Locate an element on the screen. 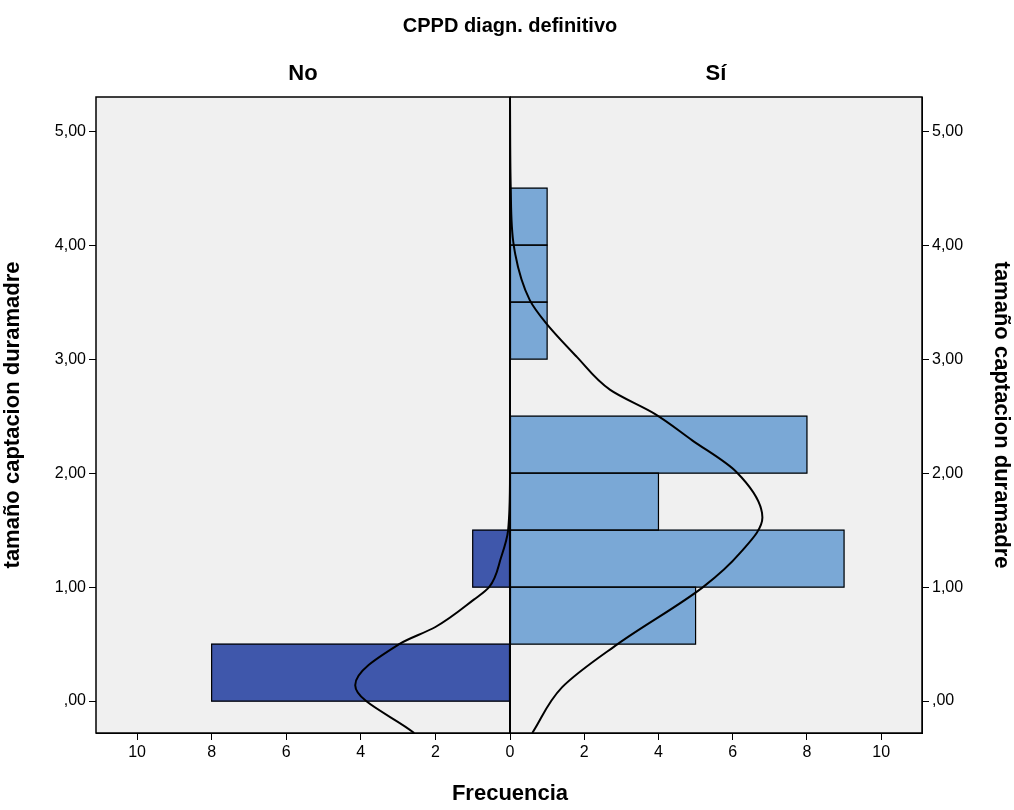 This screenshot has width=1014, height=810. chart-subtitle: Sí is located at coordinates (716, 73).